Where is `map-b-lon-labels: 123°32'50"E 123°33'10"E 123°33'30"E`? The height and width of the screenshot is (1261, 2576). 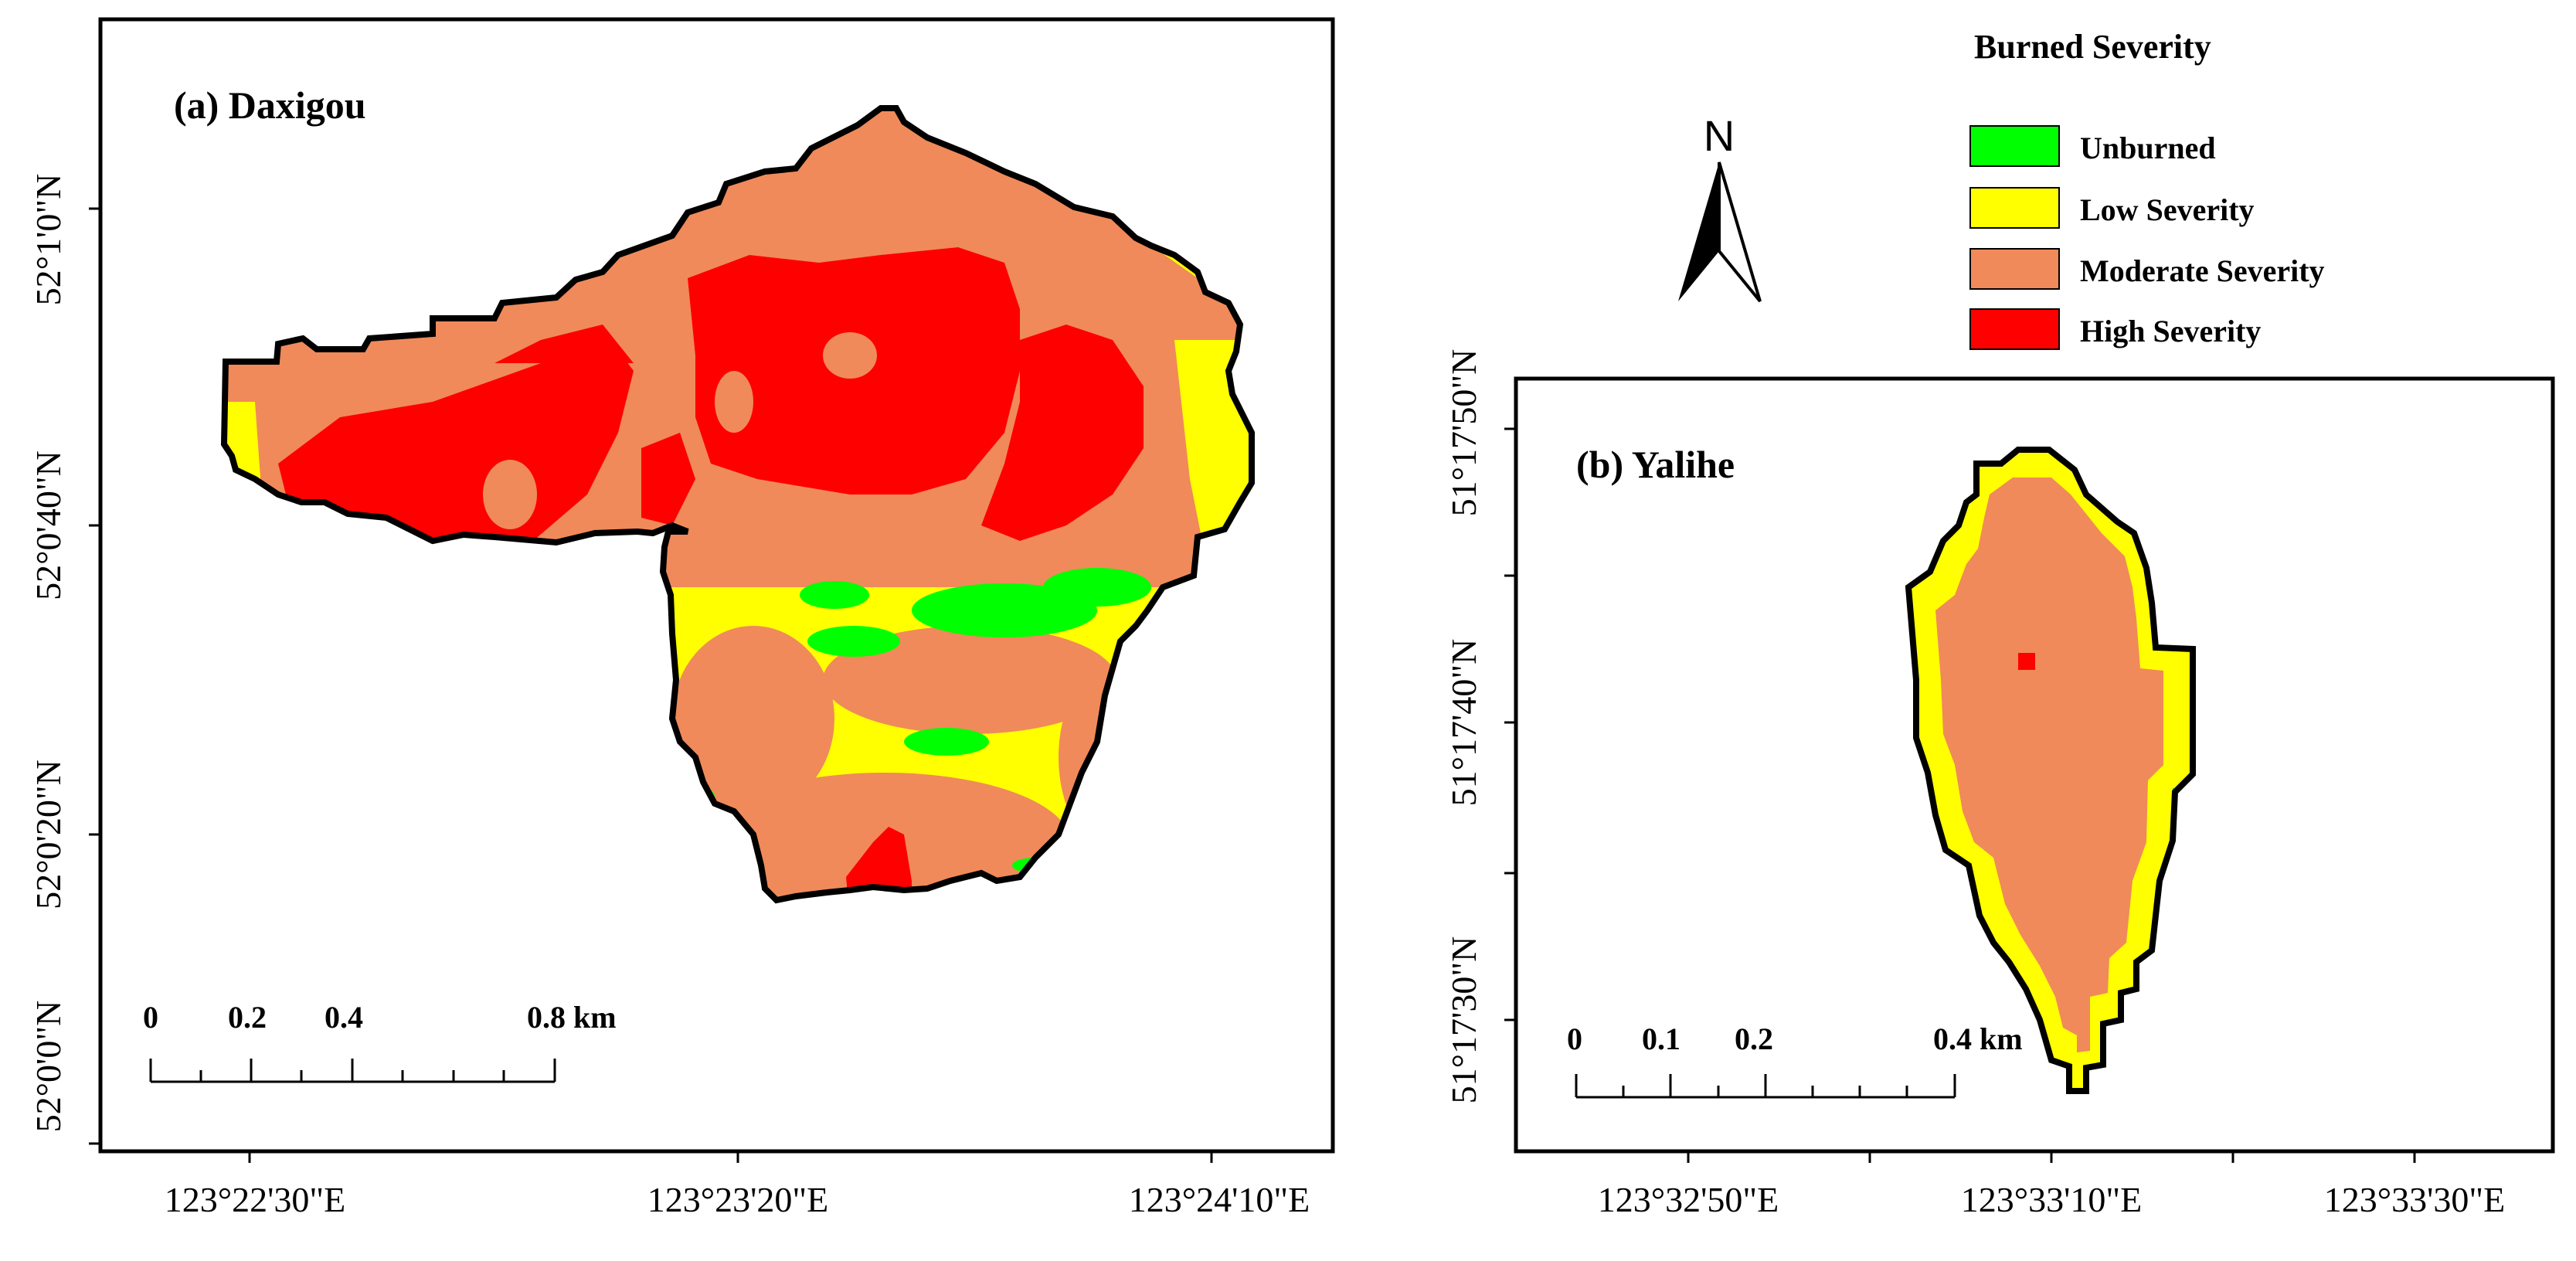
map-b-lon-labels: 123°32'50"E 123°33'10"E 123°33'30"E is located at coordinates (2052, 1199).